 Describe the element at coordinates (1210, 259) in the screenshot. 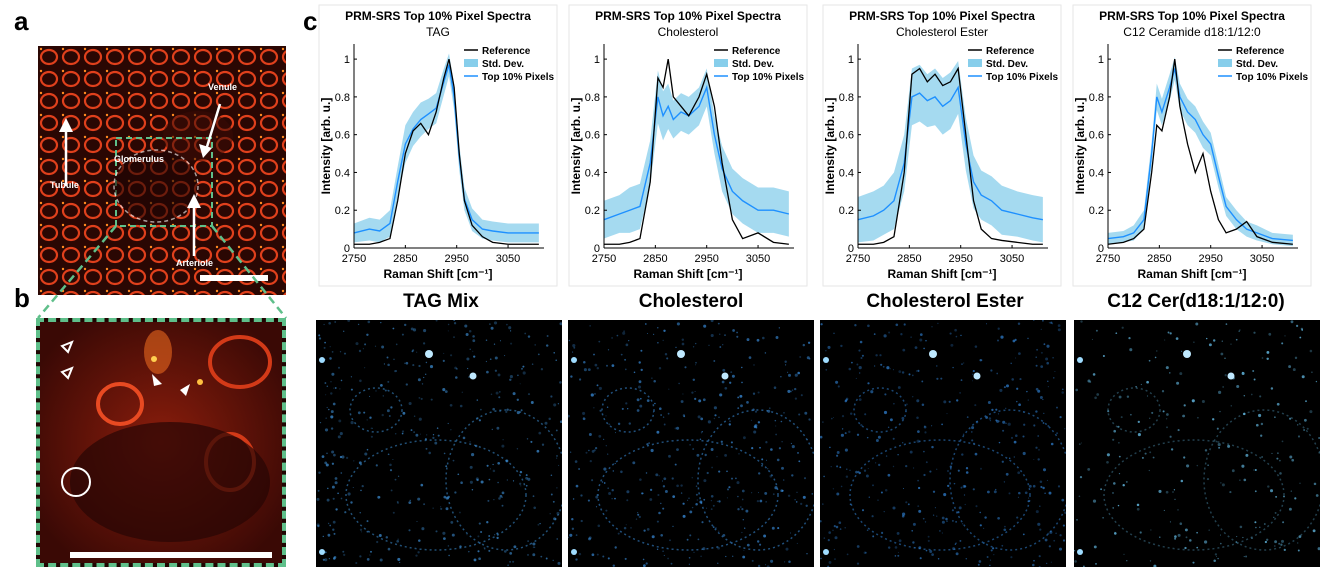

I see `x-tick-label: 2950` at that location.